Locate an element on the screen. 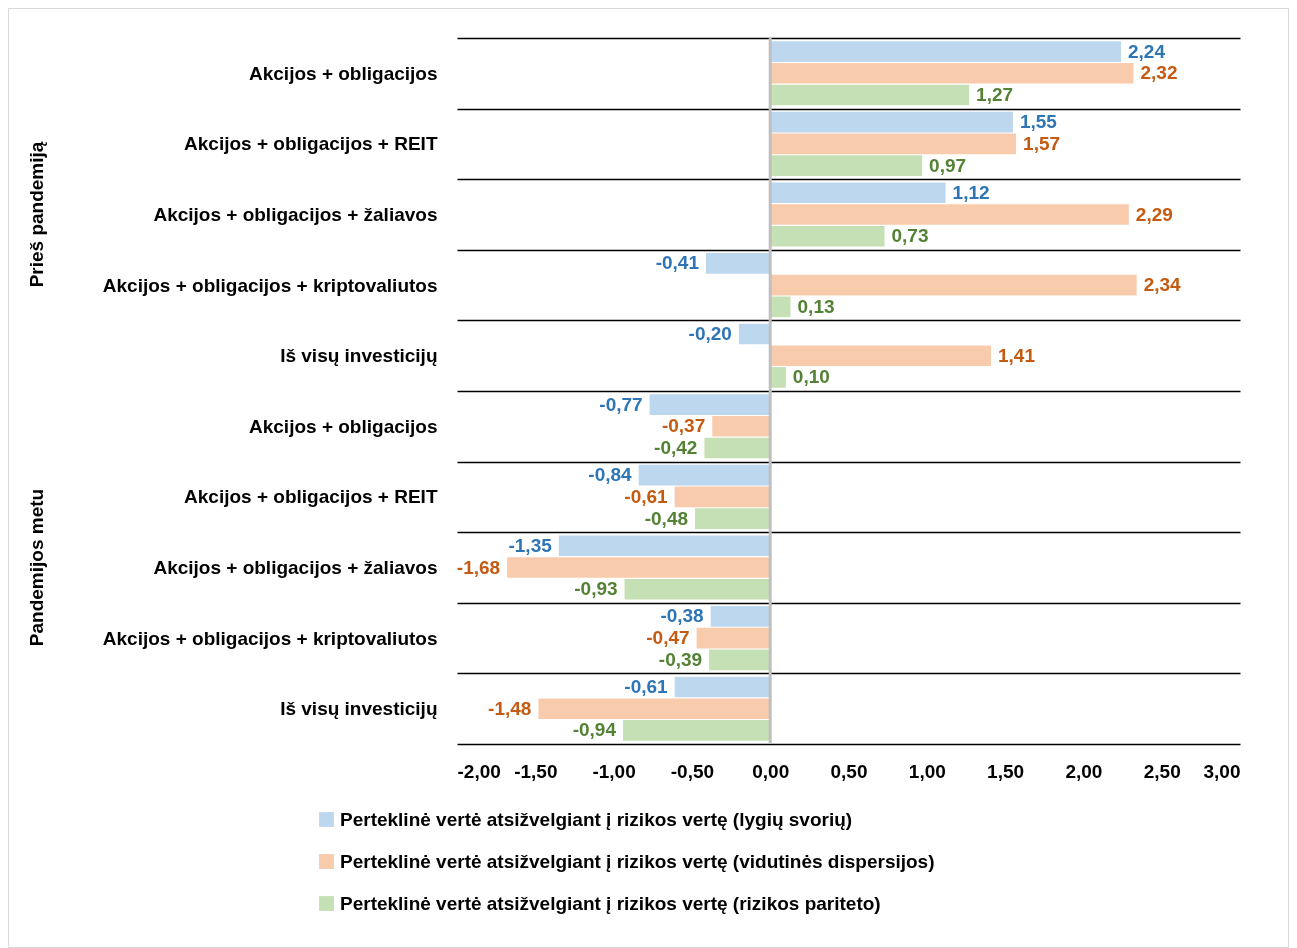 Image resolution: width=1297 pixels, height=948 pixels. data-label: -0,39 is located at coordinates (680, 659).